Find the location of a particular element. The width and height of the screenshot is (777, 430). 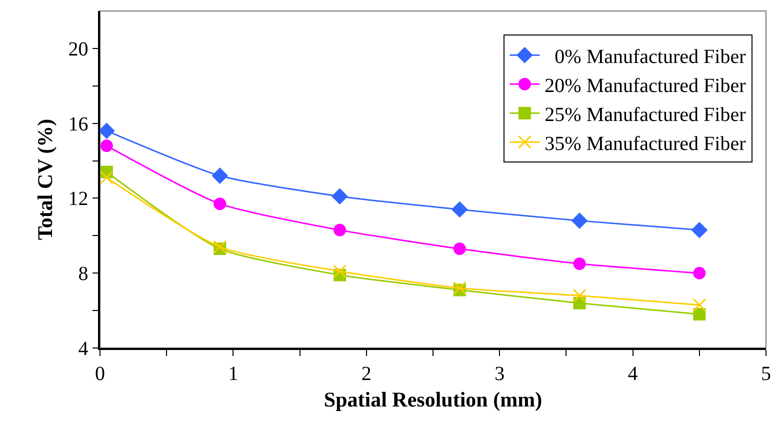

x-tick-label: 5 is located at coordinates (766, 373).